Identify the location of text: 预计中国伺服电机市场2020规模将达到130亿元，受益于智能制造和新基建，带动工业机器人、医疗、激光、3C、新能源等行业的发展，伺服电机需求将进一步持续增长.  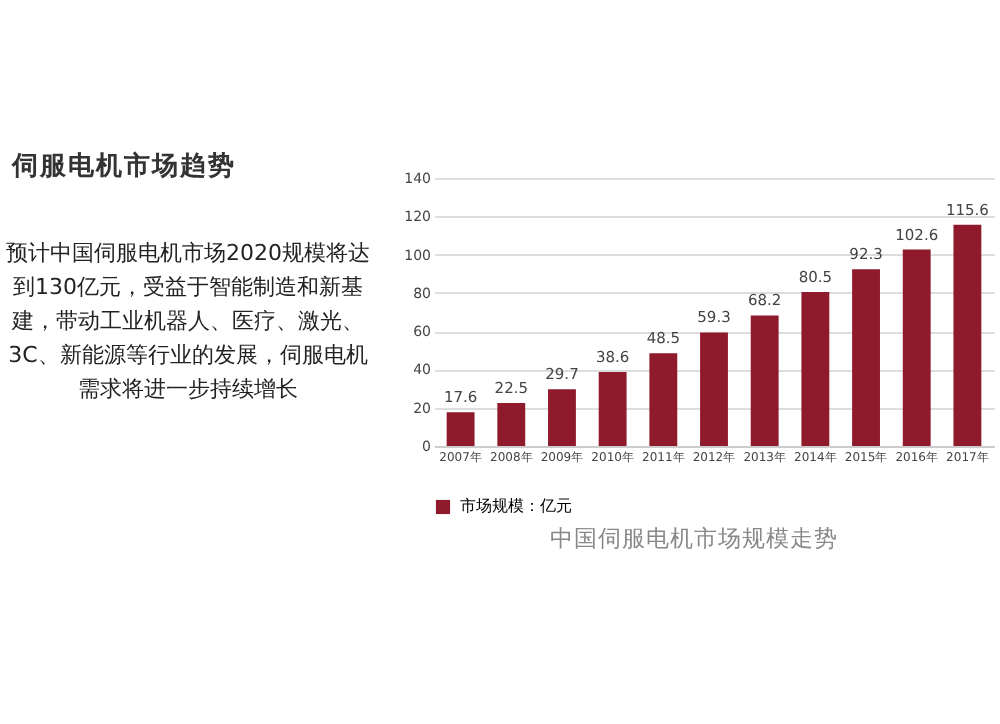
(188, 322).